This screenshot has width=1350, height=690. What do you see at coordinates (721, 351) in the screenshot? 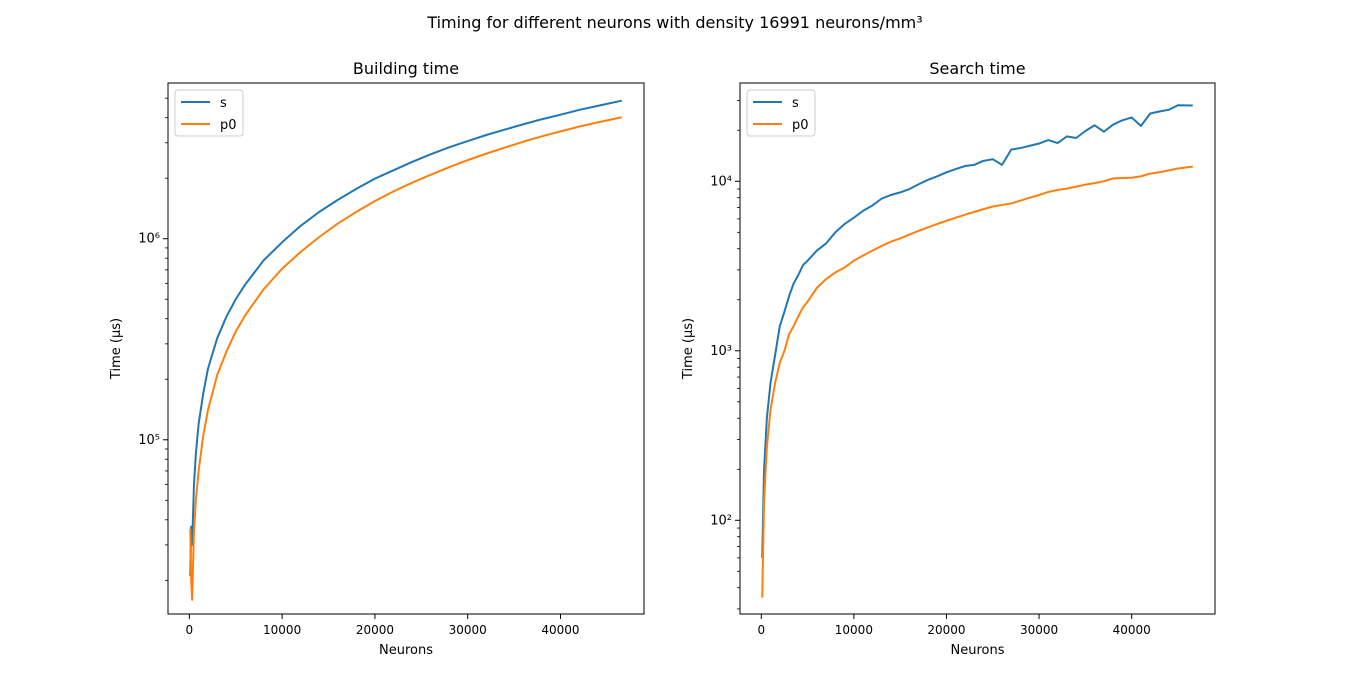
I see `y-tick-label: 10³` at bounding box center [721, 351].